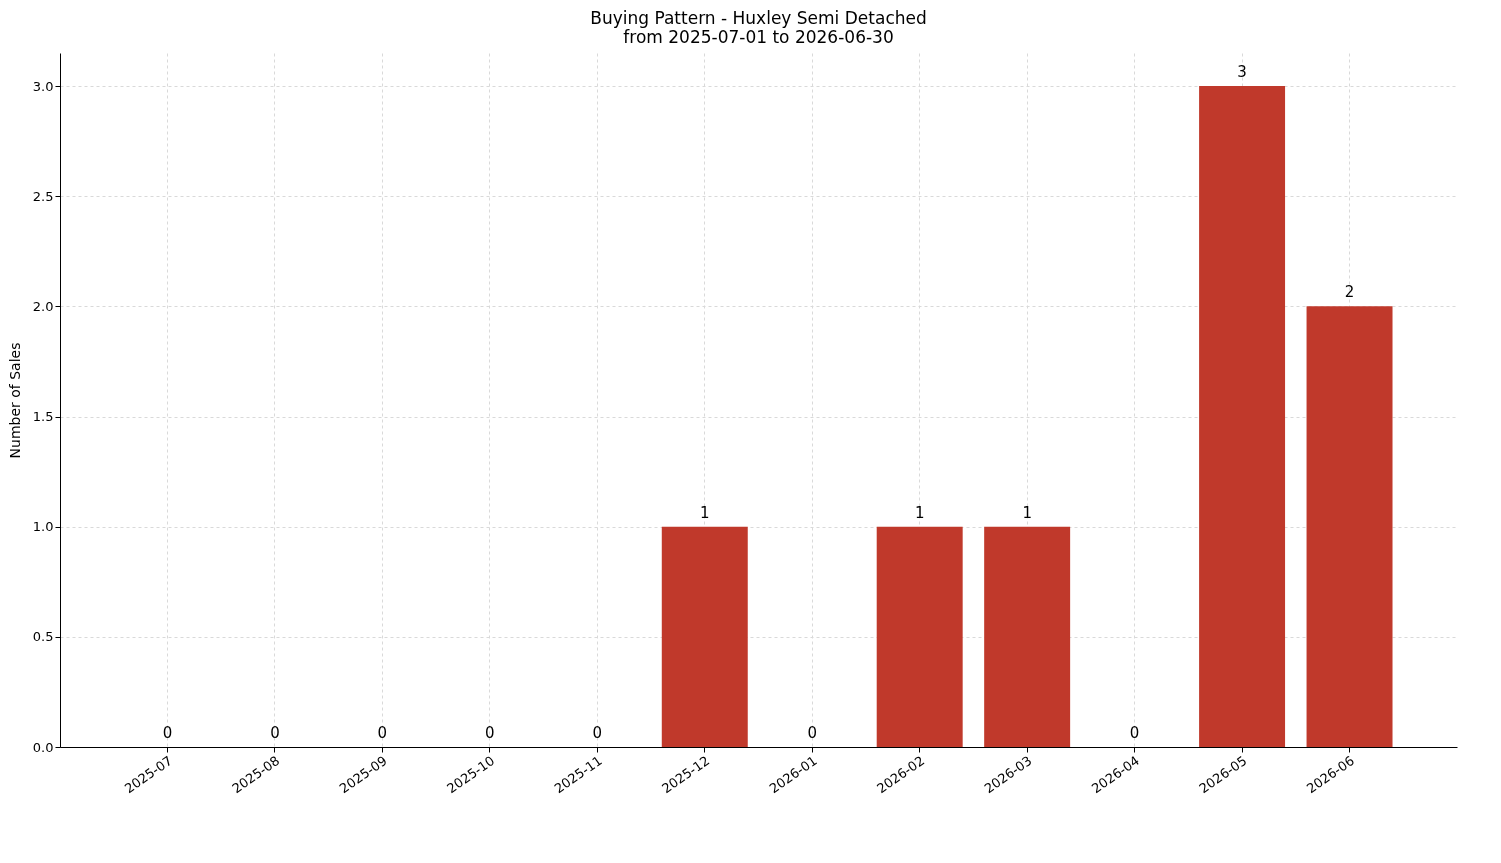  I want to click on data-label: 2, so click(1349, 292).